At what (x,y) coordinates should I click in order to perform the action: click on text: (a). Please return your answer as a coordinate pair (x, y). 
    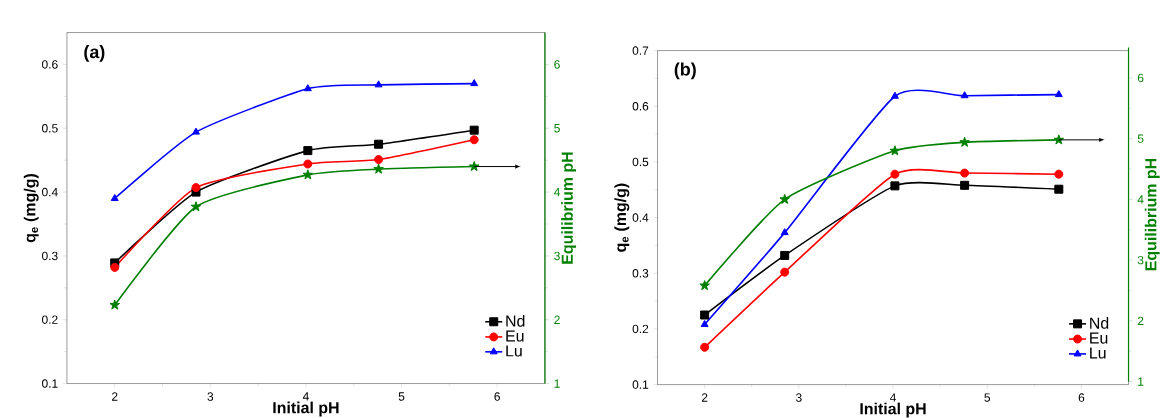
    Looking at the image, I should click on (94, 53).